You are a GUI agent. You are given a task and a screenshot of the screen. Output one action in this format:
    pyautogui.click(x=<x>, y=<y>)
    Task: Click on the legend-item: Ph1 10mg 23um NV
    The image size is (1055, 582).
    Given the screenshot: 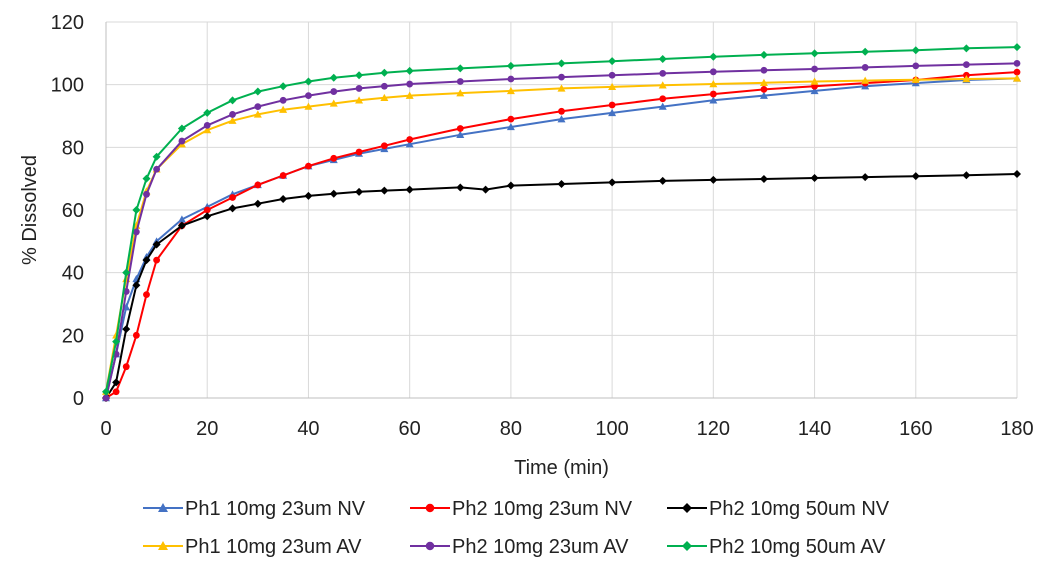 What is the action you would take?
    pyautogui.click(x=254, y=509)
    